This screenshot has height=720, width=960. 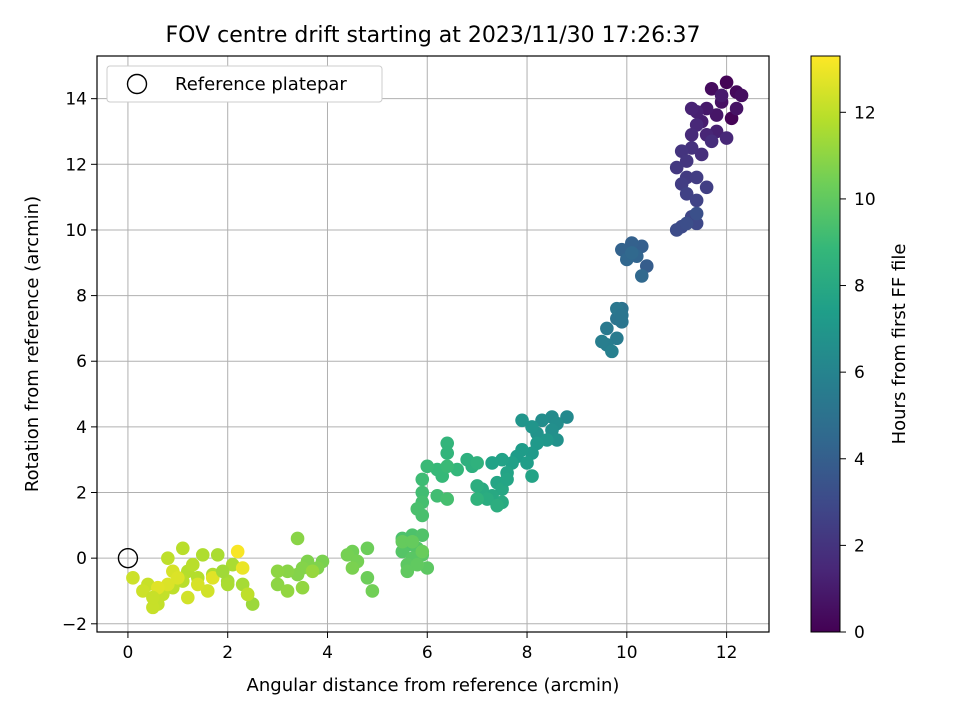 I want to click on x-tick-label: 4, so click(x=327, y=653).